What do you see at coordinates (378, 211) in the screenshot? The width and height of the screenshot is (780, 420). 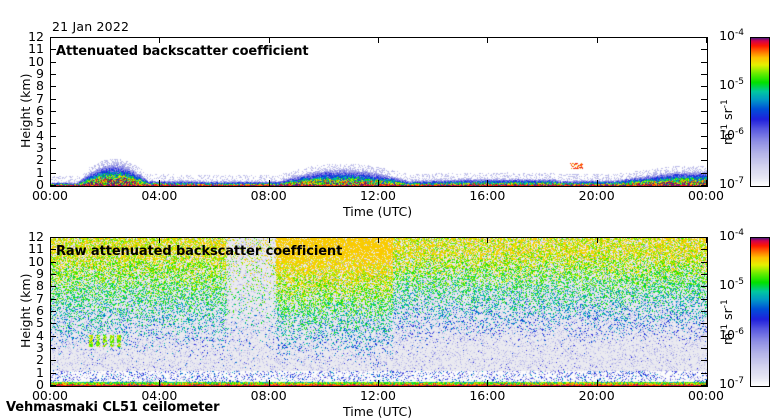 I see `x-axis-title-top: Time (UTC)` at bounding box center [378, 211].